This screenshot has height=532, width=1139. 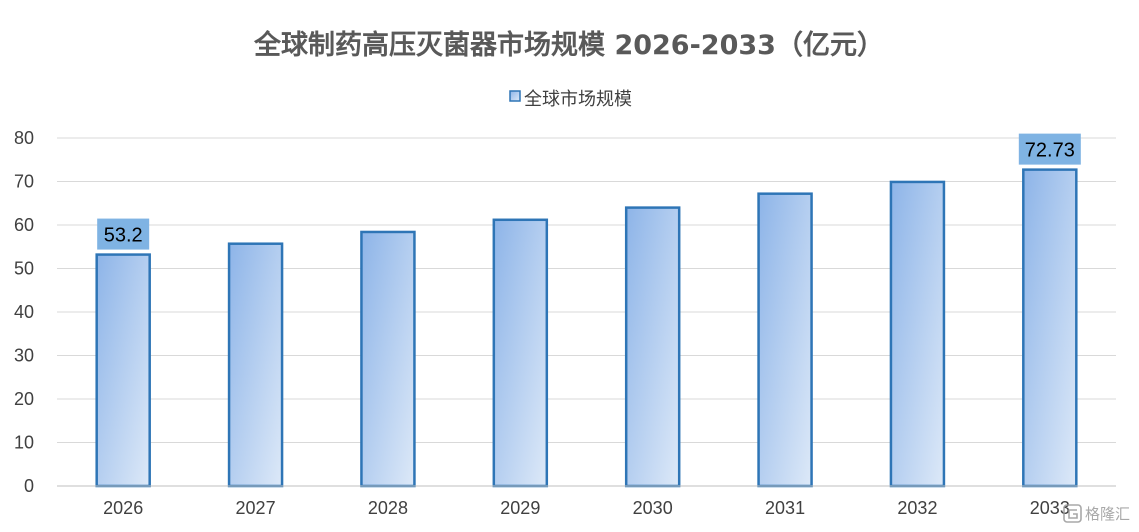 I want to click on y-tick-label: 70, so click(x=24, y=182).